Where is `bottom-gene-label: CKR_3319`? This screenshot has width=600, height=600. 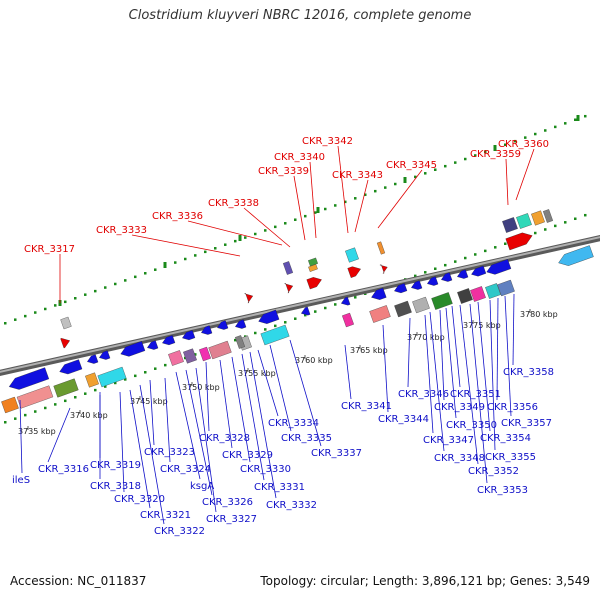 bottom-gene-label: CKR_3319 is located at coordinates (115, 465).